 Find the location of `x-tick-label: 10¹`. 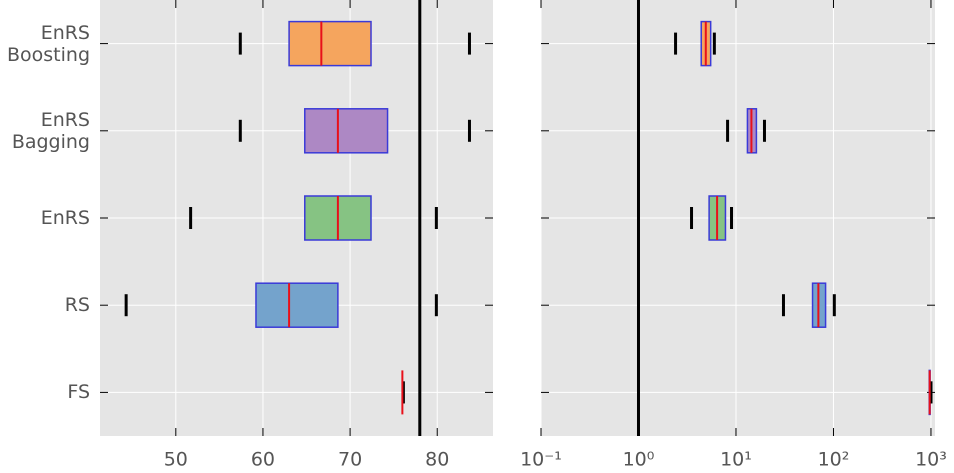

x-tick-label: 10¹ is located at coordinates (736, 460).